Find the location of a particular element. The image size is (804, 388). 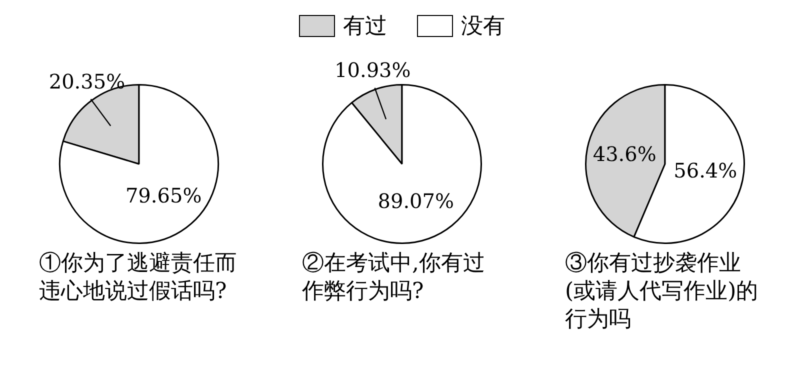

text: ③你有过抄袭作业(或请人代写作业)的行为吗 is located at coordinates (662, 292).